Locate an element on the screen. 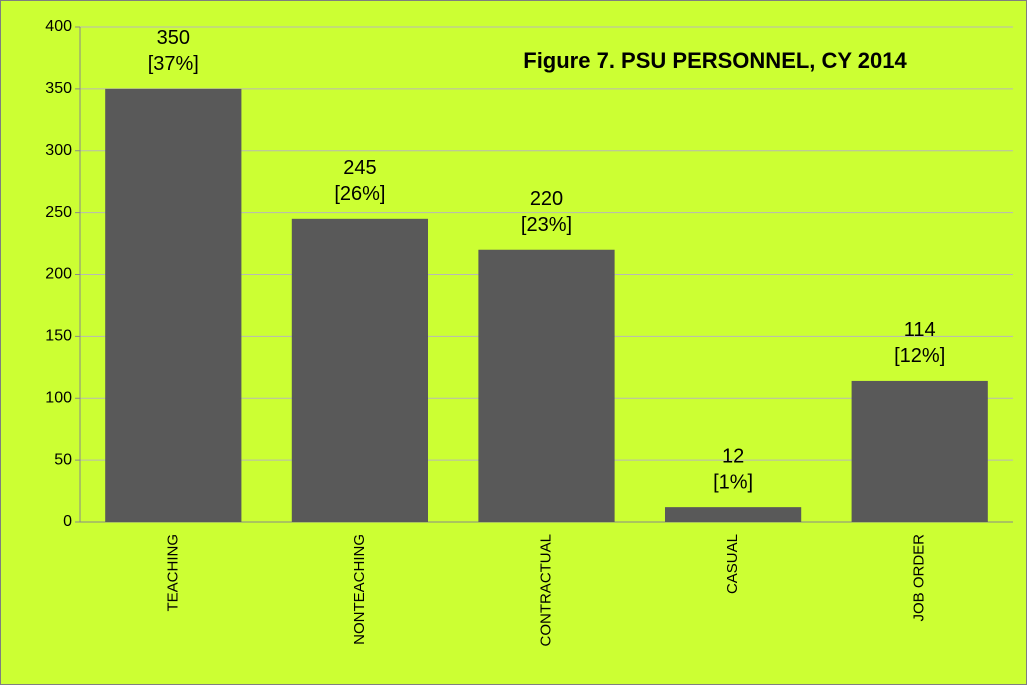 The width and height of the screenshot is (1028, 686). y-tick-label: 50 is located at coordinates (63, 459).